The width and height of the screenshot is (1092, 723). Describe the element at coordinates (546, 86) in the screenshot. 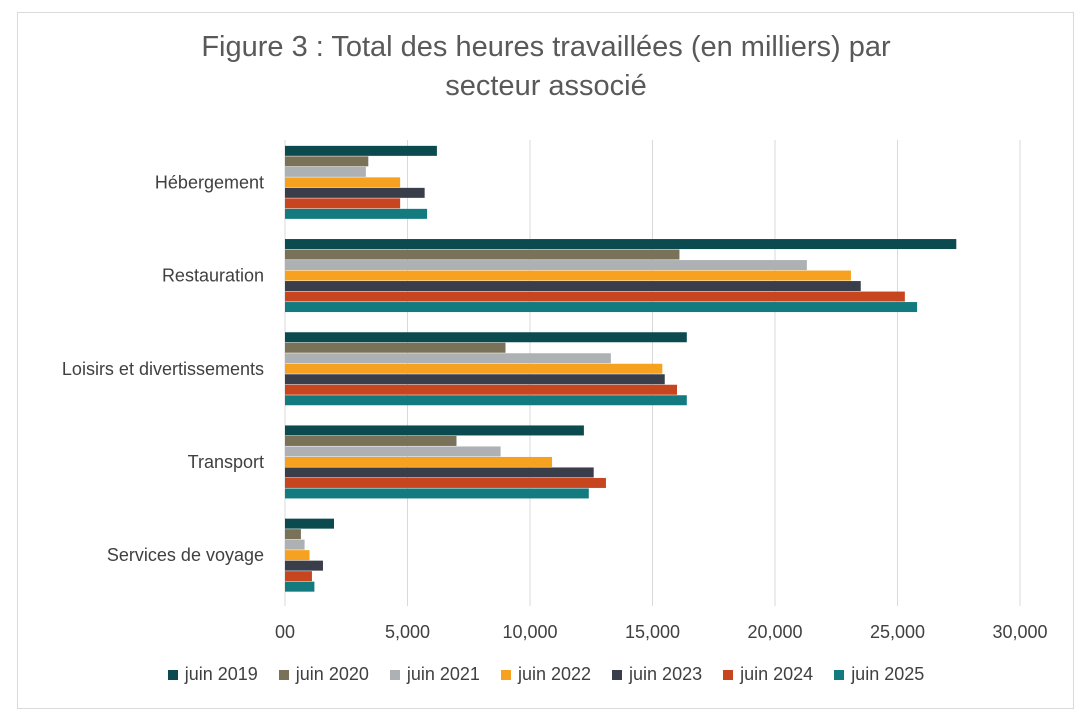

I see `chart-title-line-2: secteur associé` at that location.